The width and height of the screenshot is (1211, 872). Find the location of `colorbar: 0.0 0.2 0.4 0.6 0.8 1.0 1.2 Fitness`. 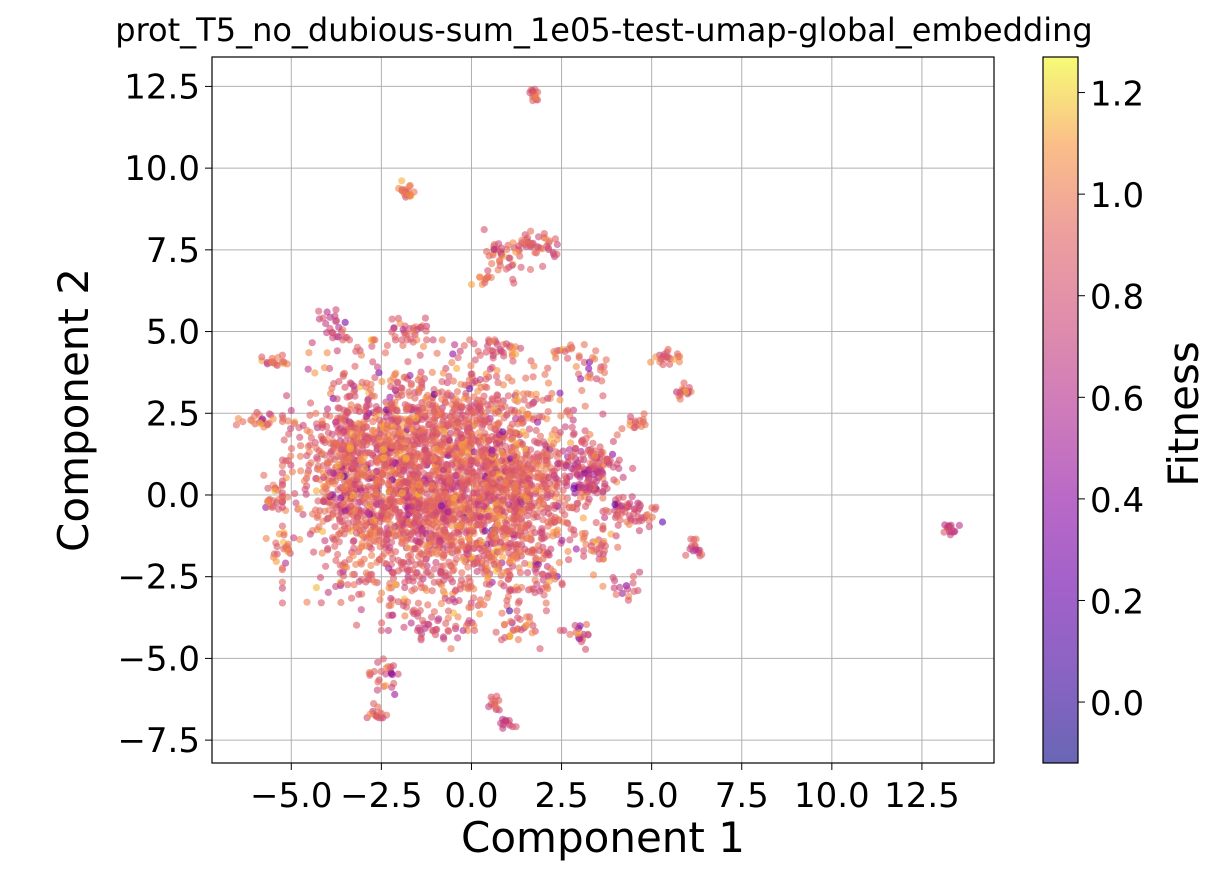

colorbar: 0.0 0.2 0.4 0.6 0.8 1.0 1.2 Fitness is located at coordinates (1125, 410).